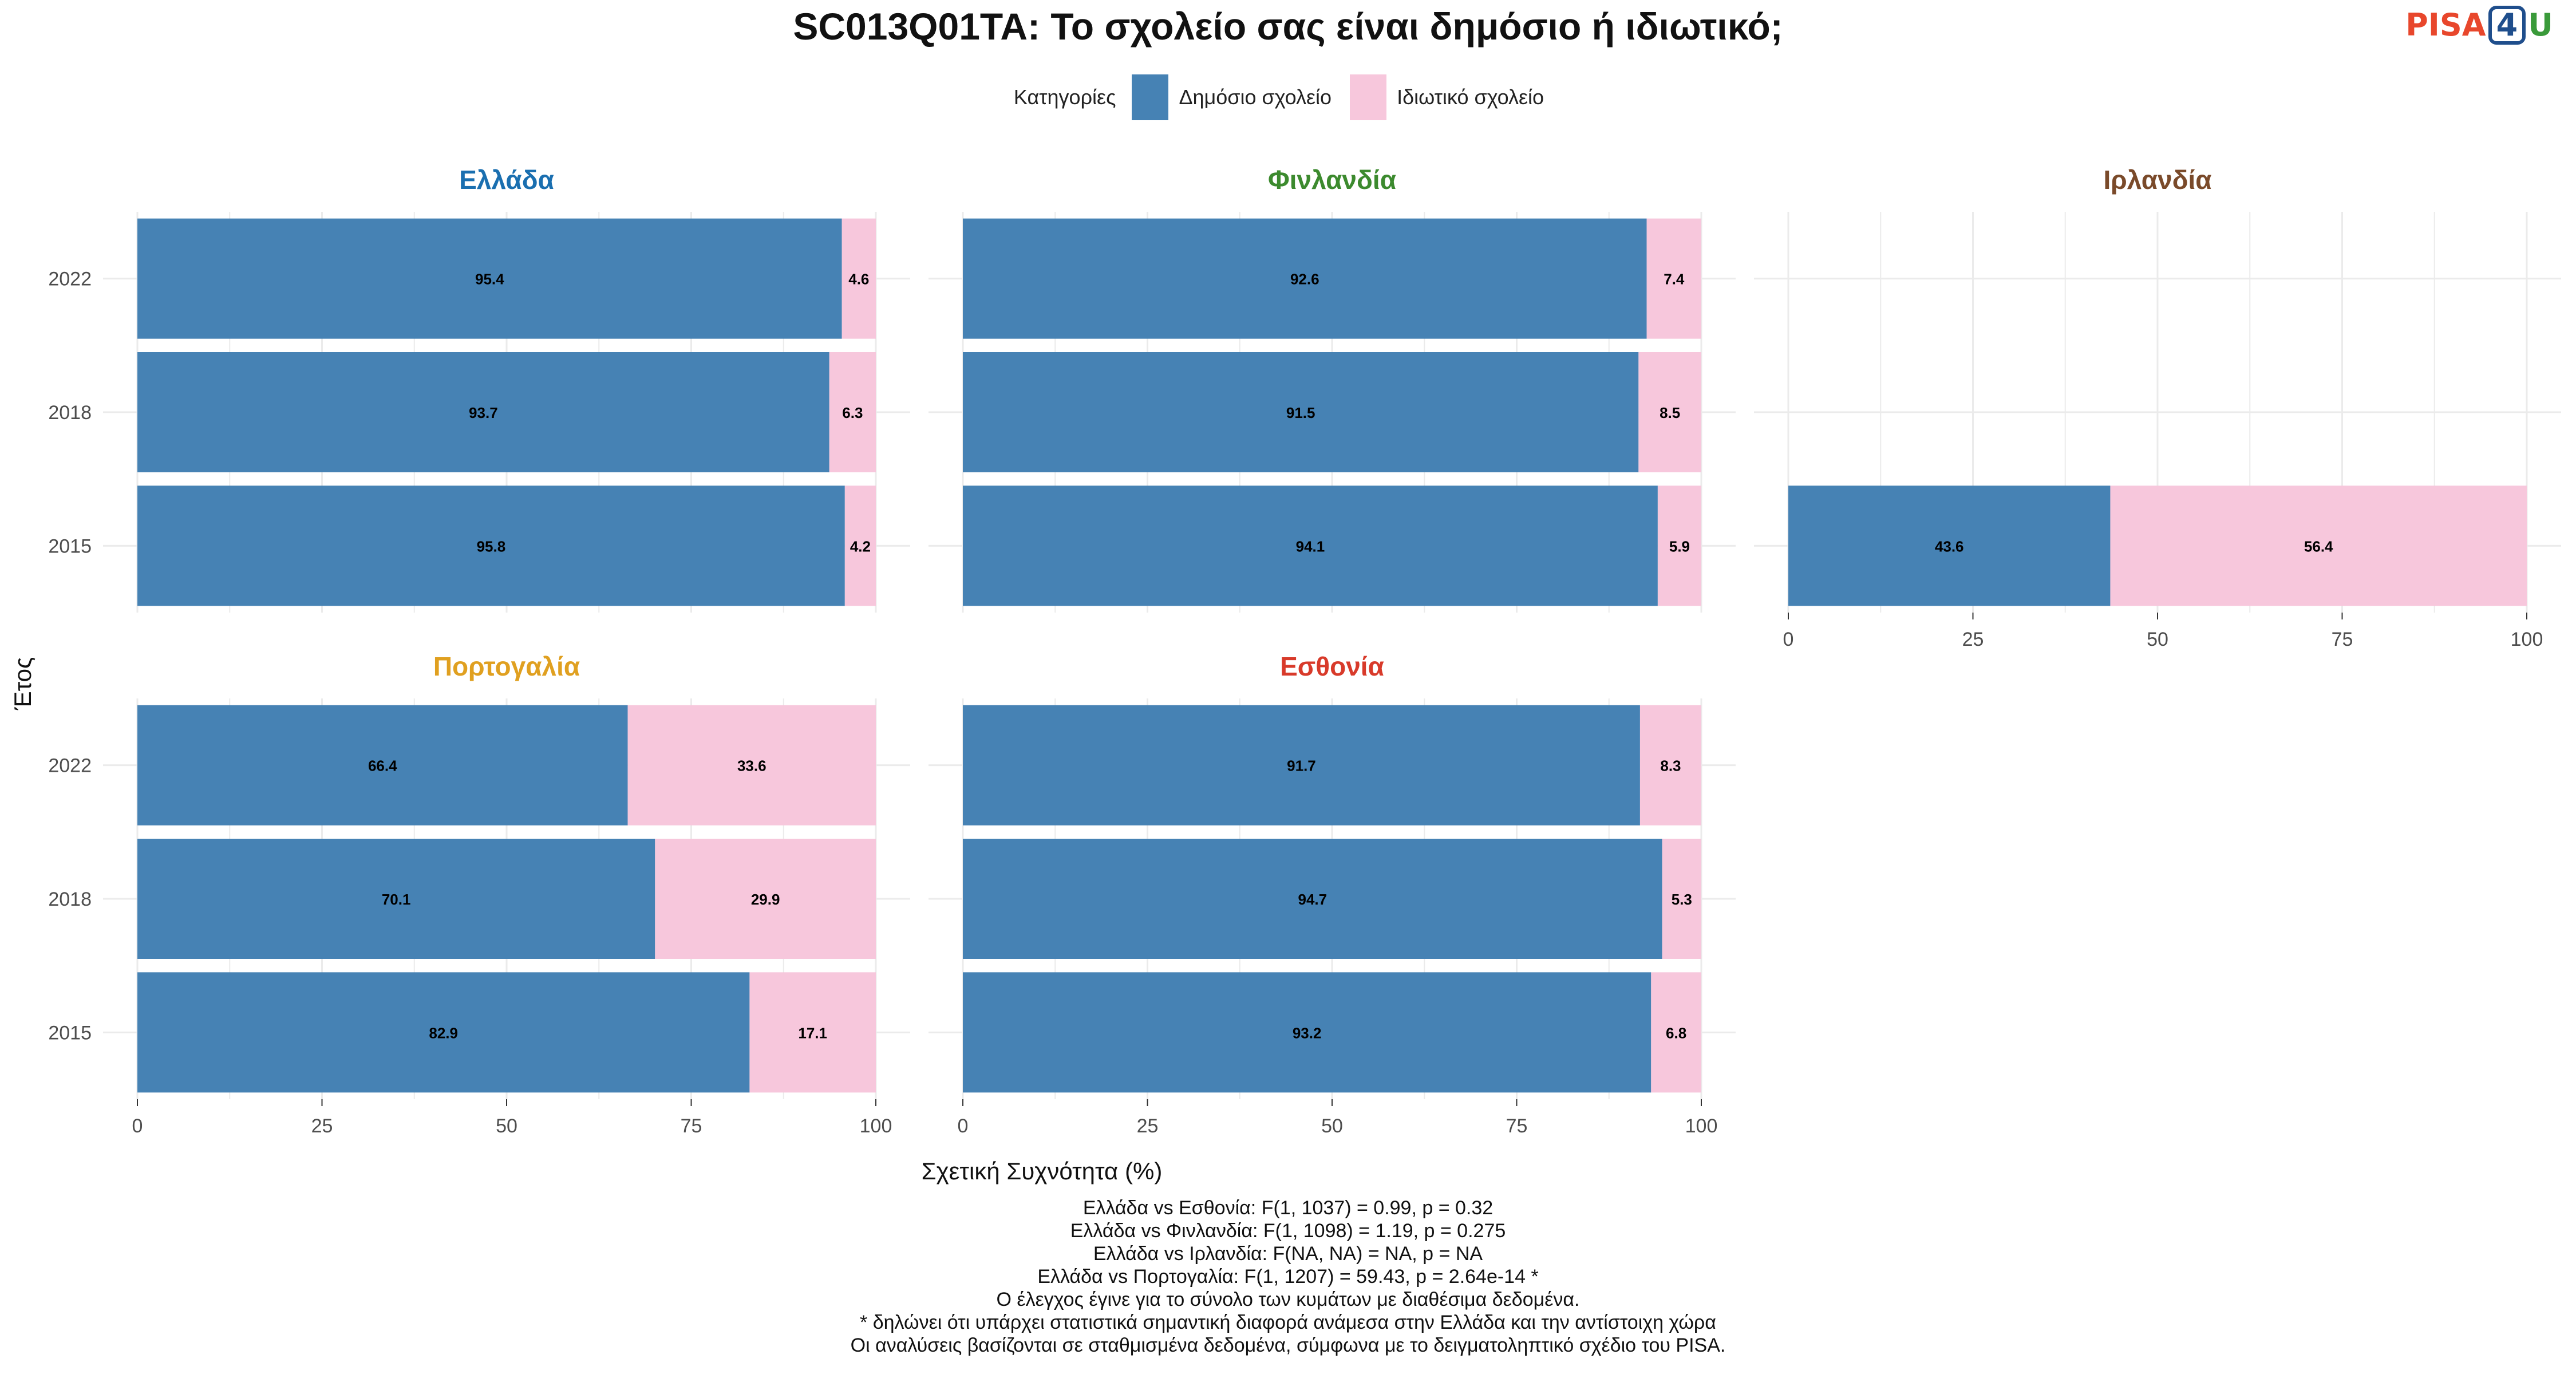 Image resolution: width=2576 pixels, height=1374 pixels. Describe the element at coordinates (1064, 97) in the screenshot. I see `legend-title: Κατηγορίες` at that location.